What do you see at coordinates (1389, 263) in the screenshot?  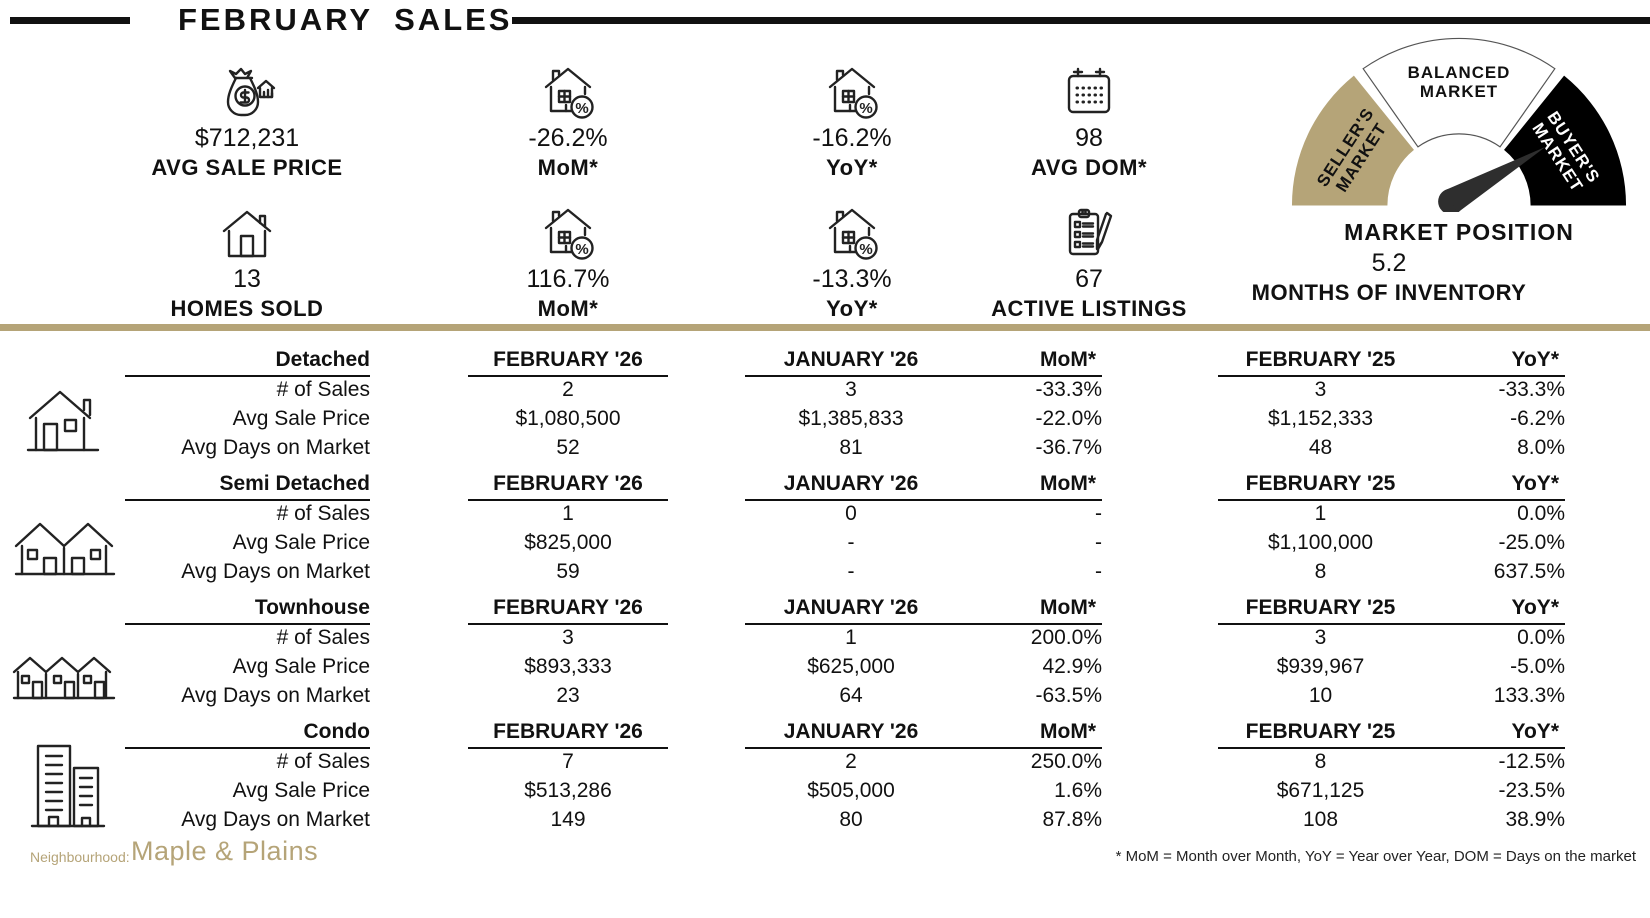 I see `stat-value: 5.2` at bounding box center [1389, 263].